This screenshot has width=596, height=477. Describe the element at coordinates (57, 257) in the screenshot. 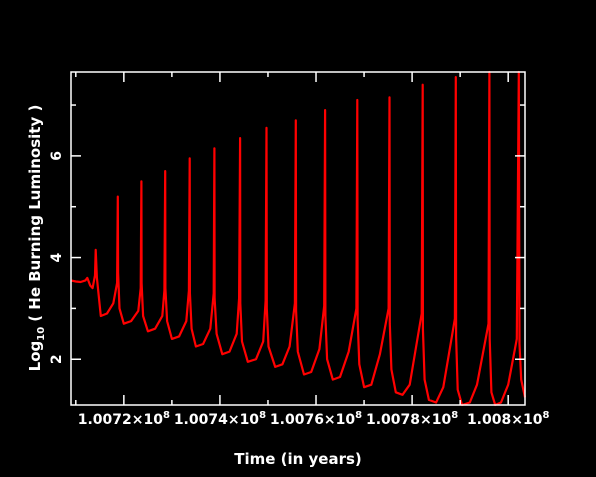

I see `y-tick-label: 4` at that location.